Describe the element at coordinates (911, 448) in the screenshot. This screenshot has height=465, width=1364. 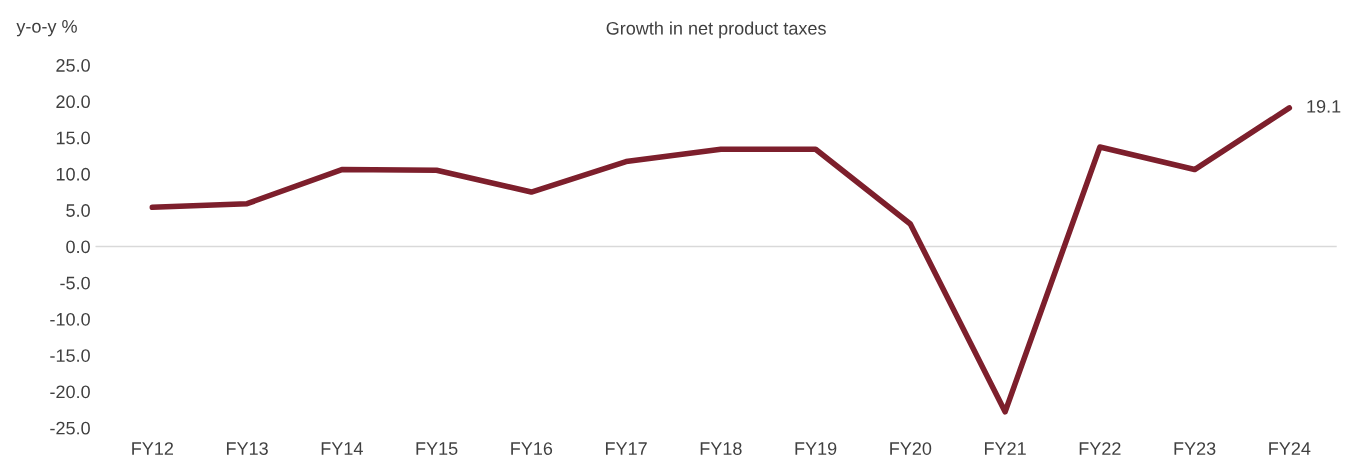
I see `x-tick-label: FY20` at that location.